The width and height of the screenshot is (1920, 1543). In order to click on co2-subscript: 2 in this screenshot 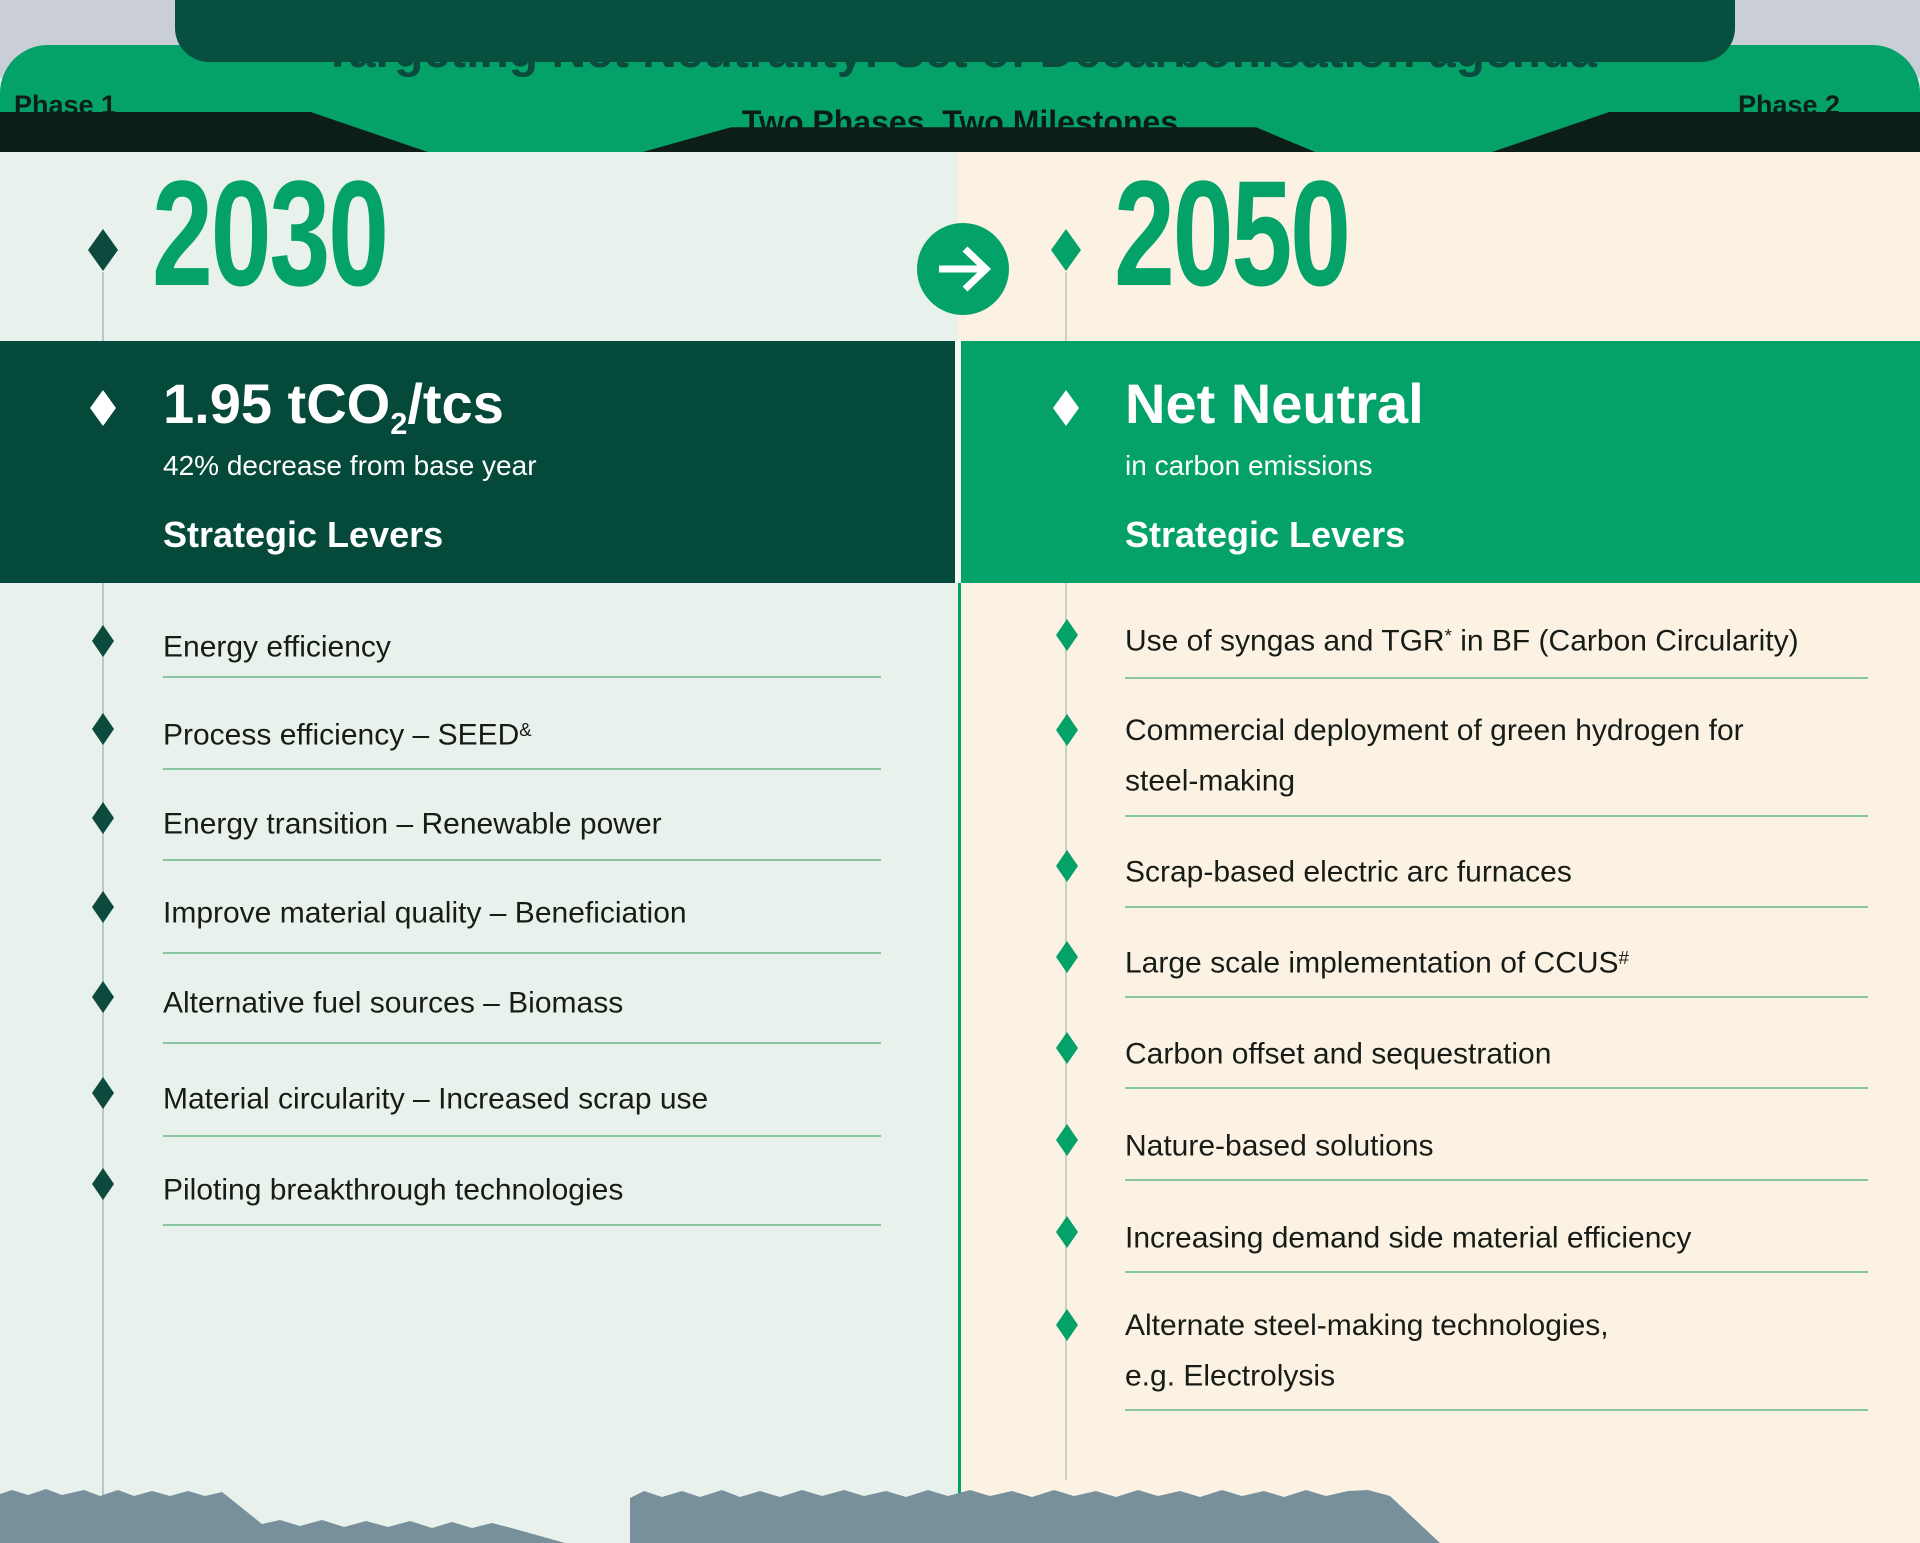, I will do `click(399, 423)`.